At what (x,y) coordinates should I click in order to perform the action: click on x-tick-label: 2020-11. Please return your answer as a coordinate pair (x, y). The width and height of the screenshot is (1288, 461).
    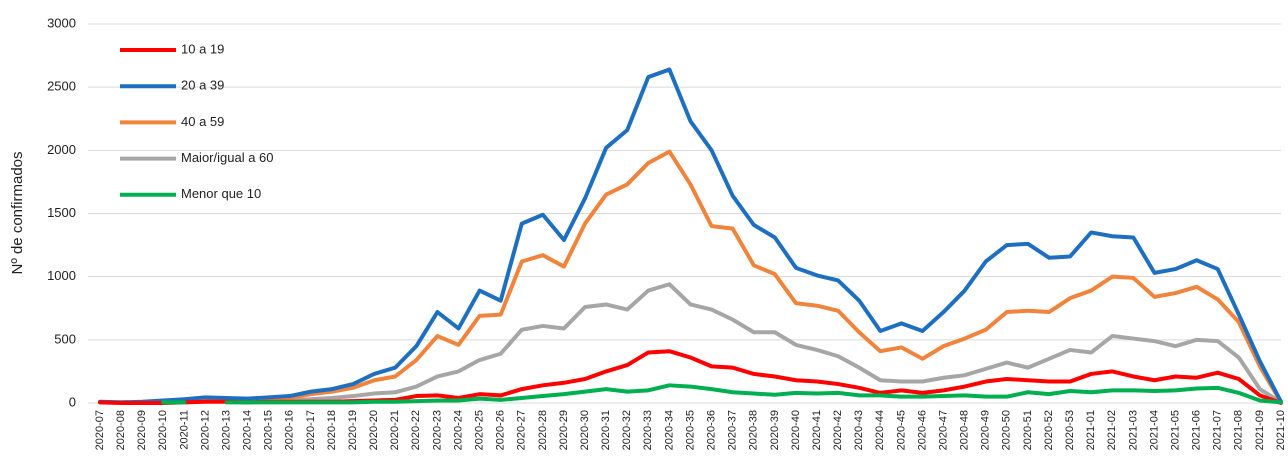
    Looking at the image, I should click on (184, 430).